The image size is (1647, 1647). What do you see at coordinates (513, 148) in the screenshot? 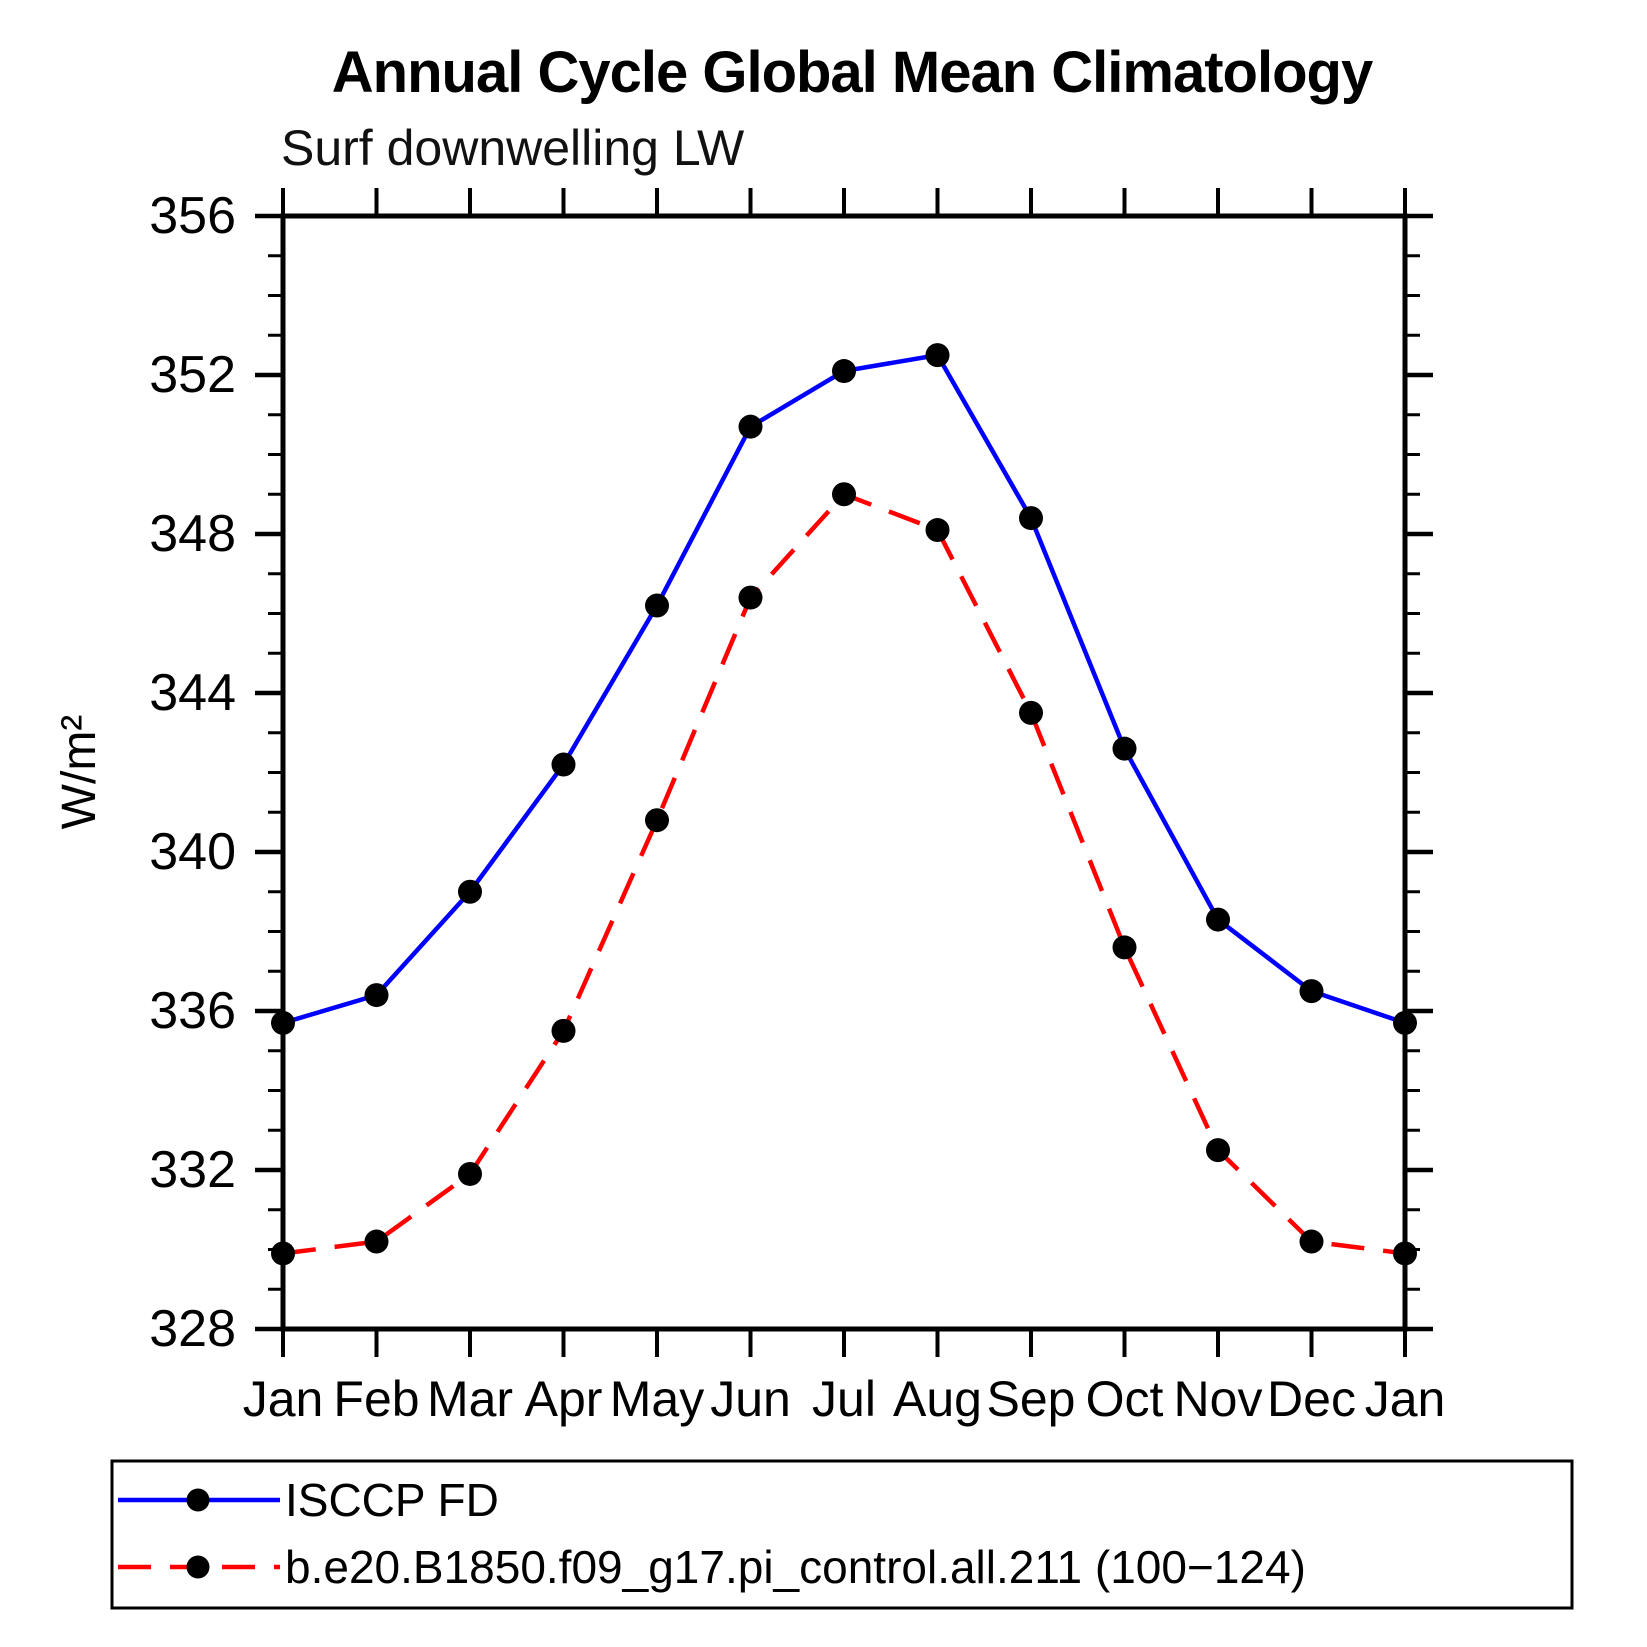
I see `chart-subtitle: Surf downwelling LW` at bounding box center [513, 148].